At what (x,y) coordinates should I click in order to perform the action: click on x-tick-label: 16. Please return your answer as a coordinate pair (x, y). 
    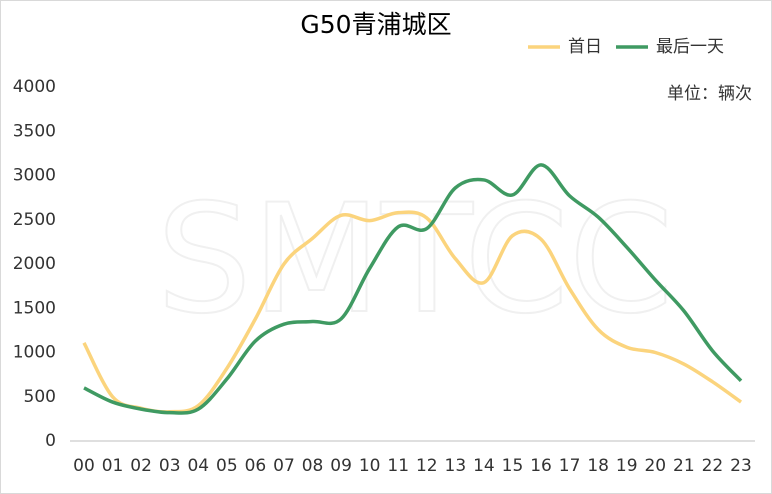
    Looking at the image, I should click on (541, 466).